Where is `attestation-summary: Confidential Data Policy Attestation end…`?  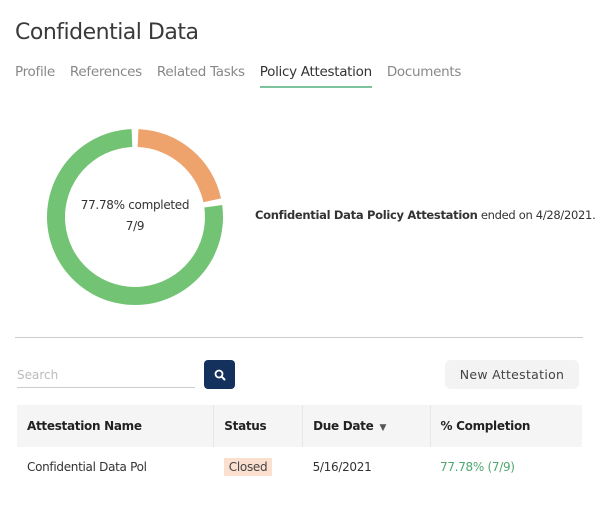
attestation-summary: Confidential Data Policy Attestation end… is located at coordinates (425, 215).